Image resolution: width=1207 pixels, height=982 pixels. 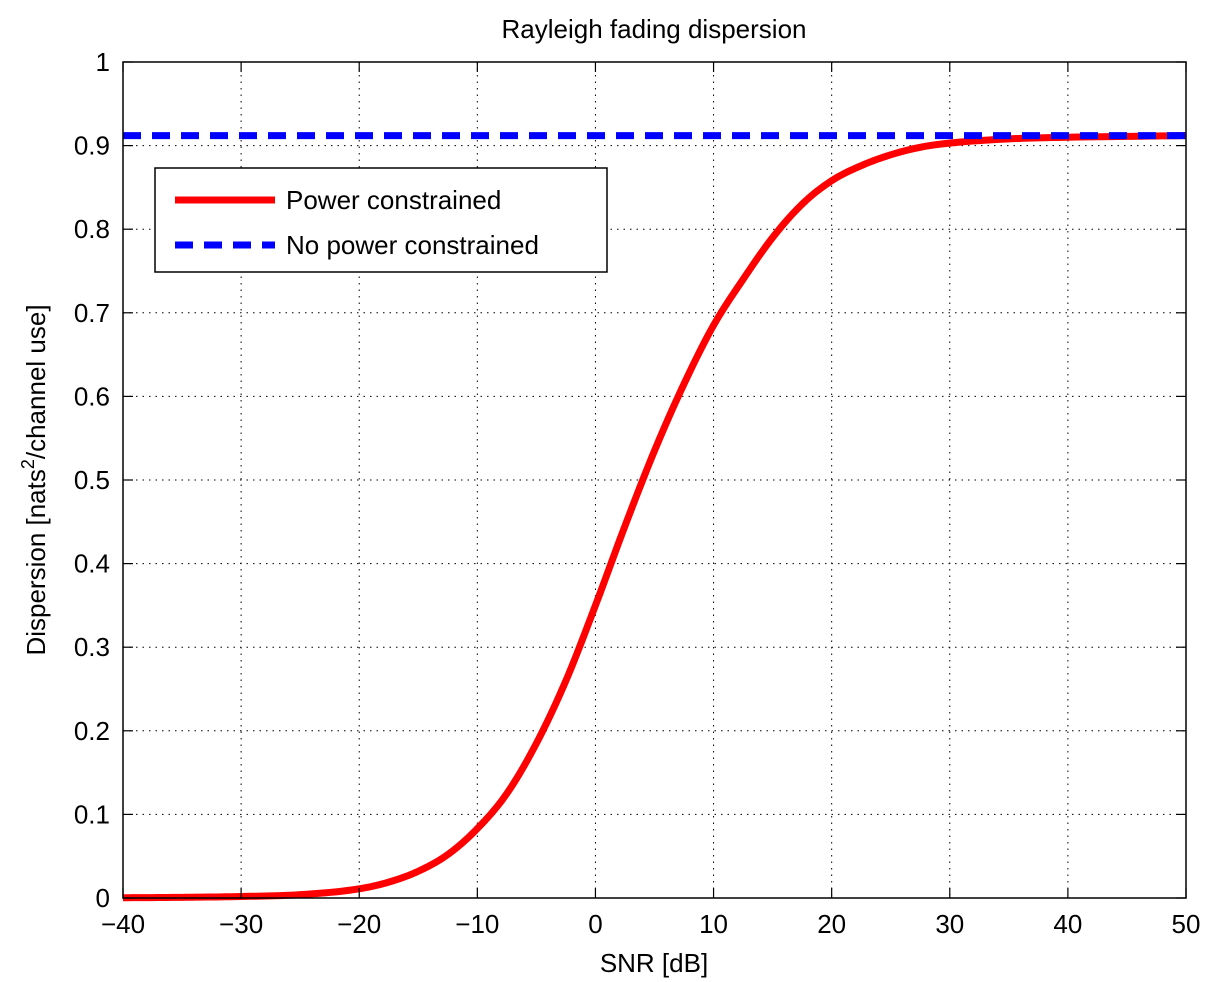 What do you see at coordinates (654, 29) in the screenshot?
I see `chart-title: Rayleigh fading dispersion` at bounding box center [654, 29].